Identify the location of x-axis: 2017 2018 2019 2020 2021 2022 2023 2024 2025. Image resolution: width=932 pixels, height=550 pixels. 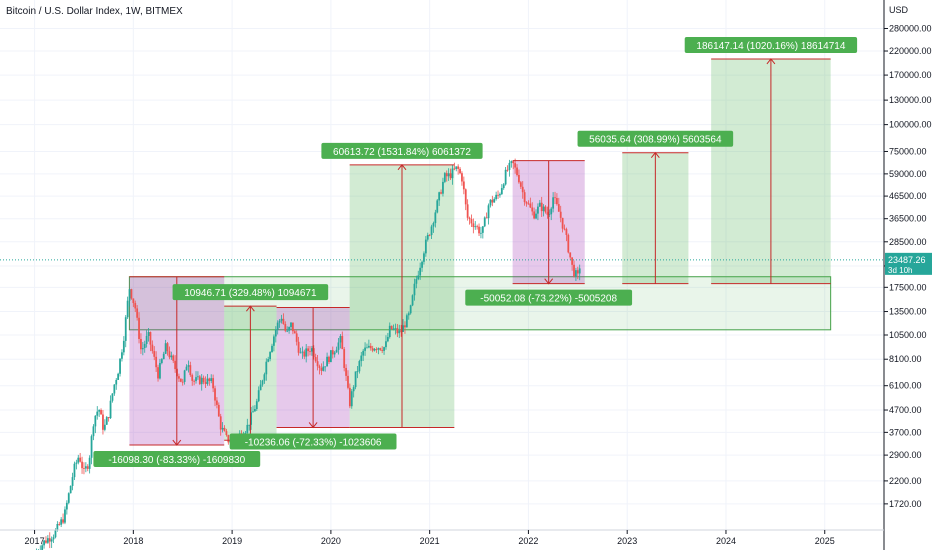
(430, 538).